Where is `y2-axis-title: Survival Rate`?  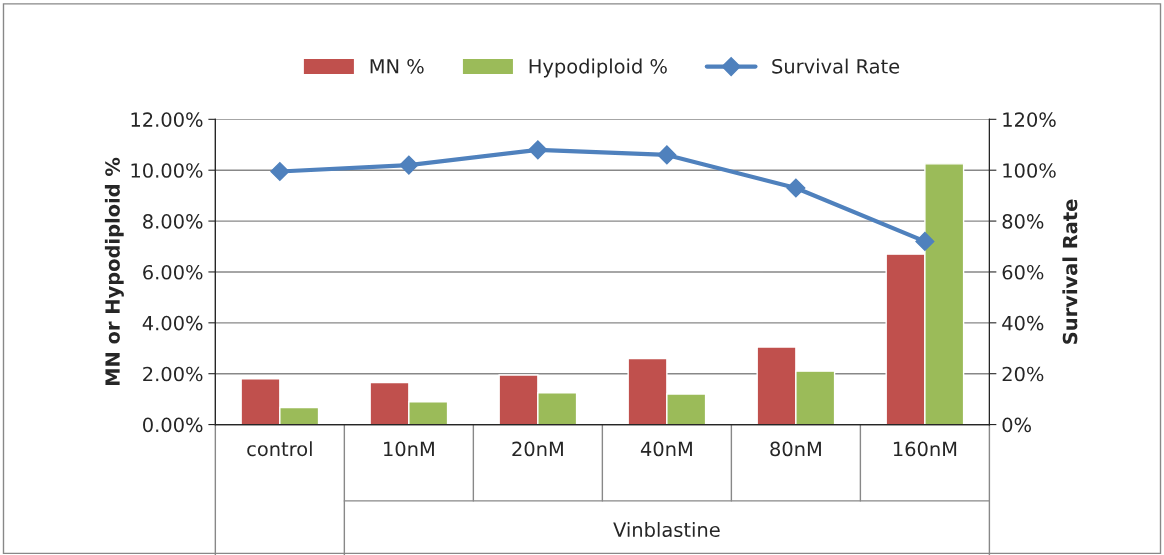 y2-axis-title: Survival Rate is located at coordinates (1070, 271).